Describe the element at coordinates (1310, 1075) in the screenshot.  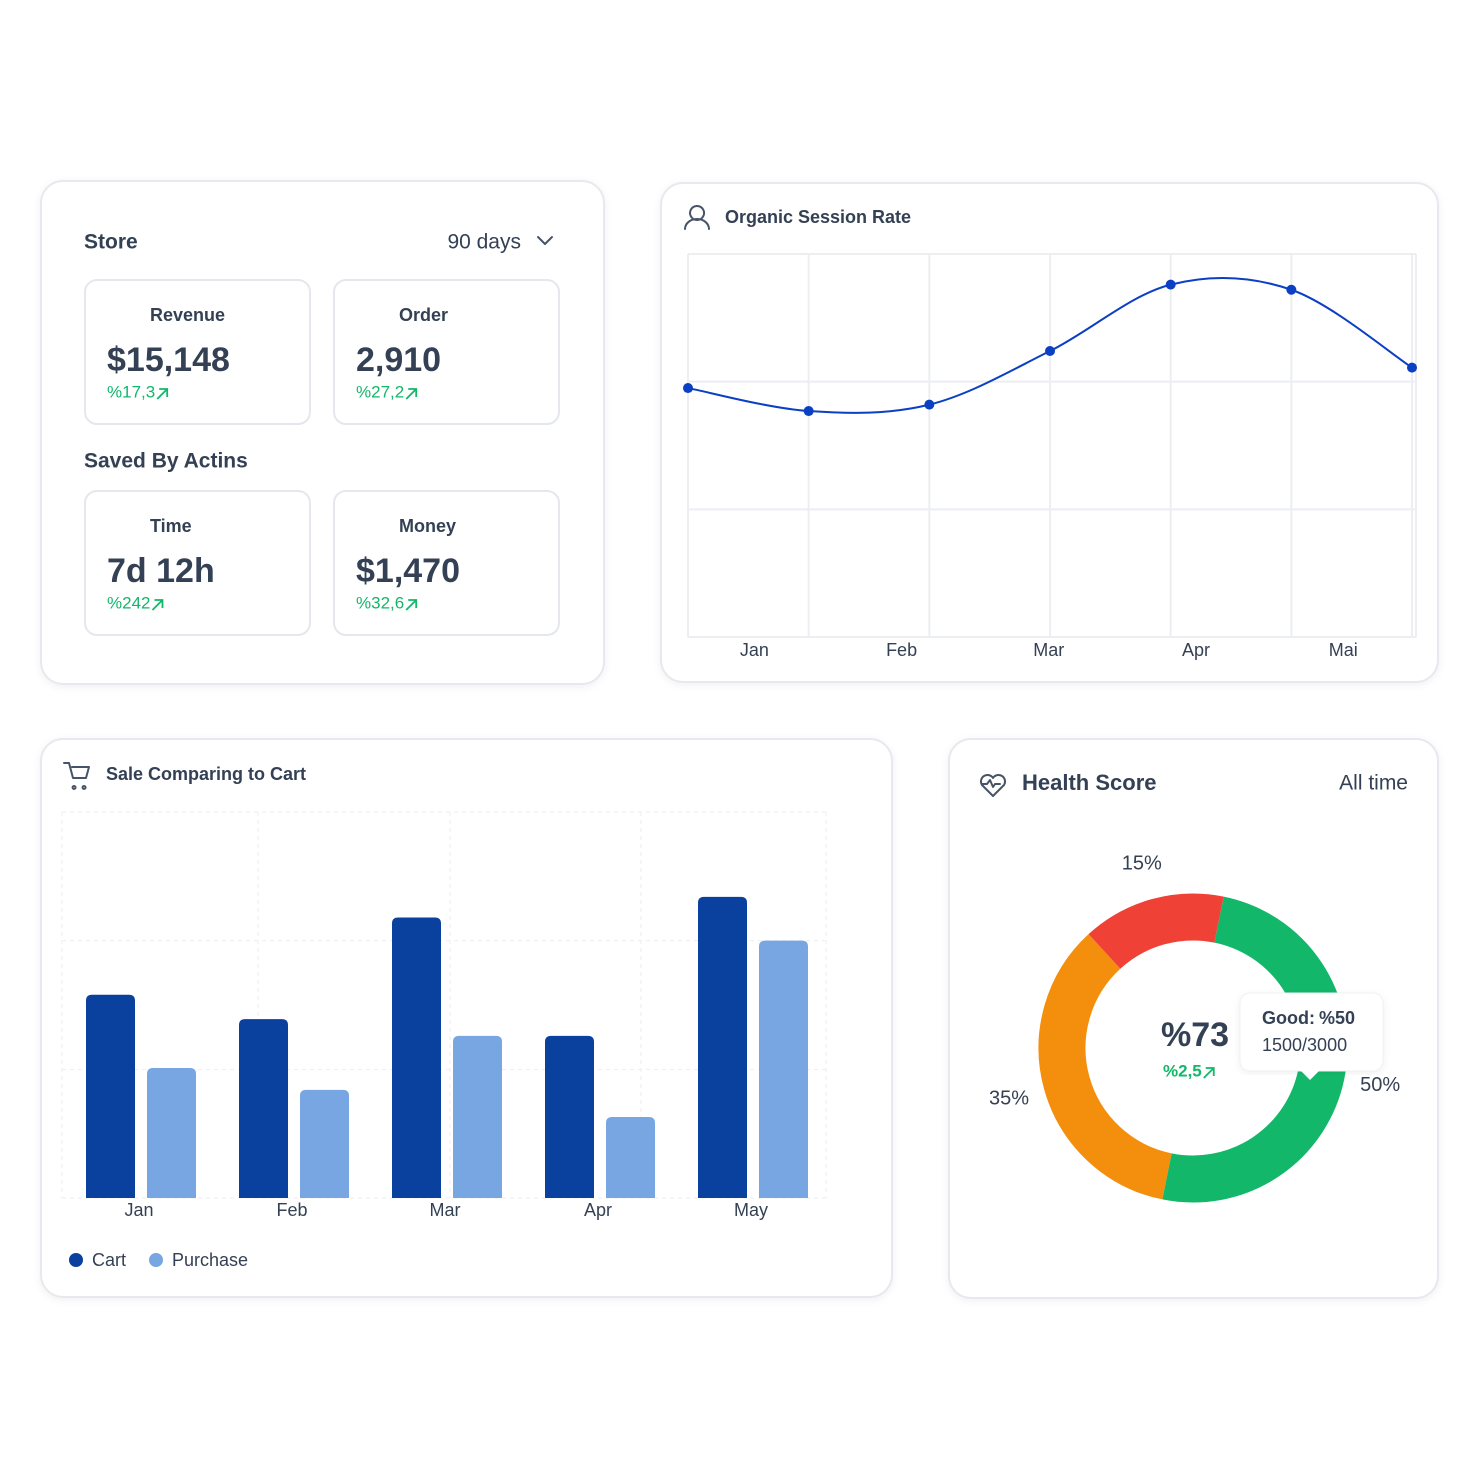
I see `tooltip-tip` at that location.